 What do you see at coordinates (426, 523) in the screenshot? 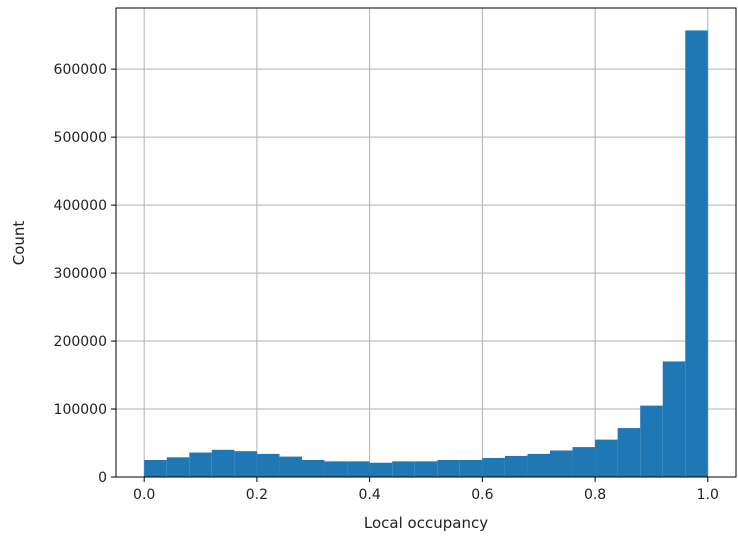
I see `x-axis-title: Local occupancy` at bounding box center [426, 523].